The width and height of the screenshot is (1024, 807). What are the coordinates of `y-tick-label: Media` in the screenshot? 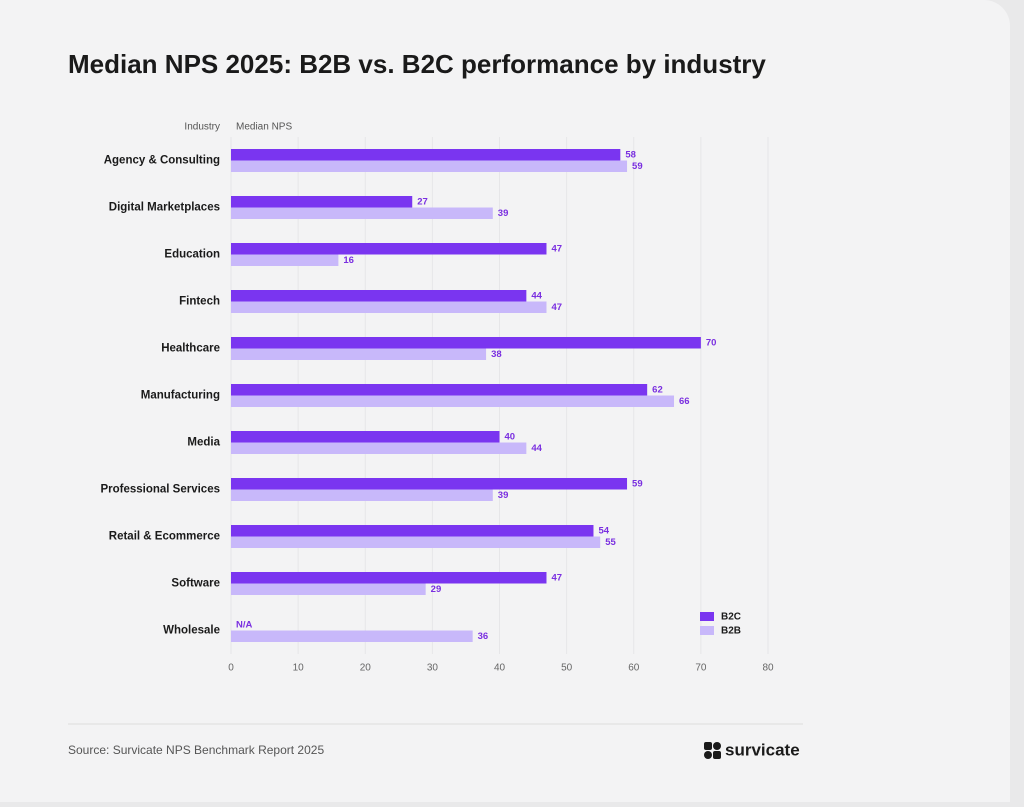 It's located at (203, 443).